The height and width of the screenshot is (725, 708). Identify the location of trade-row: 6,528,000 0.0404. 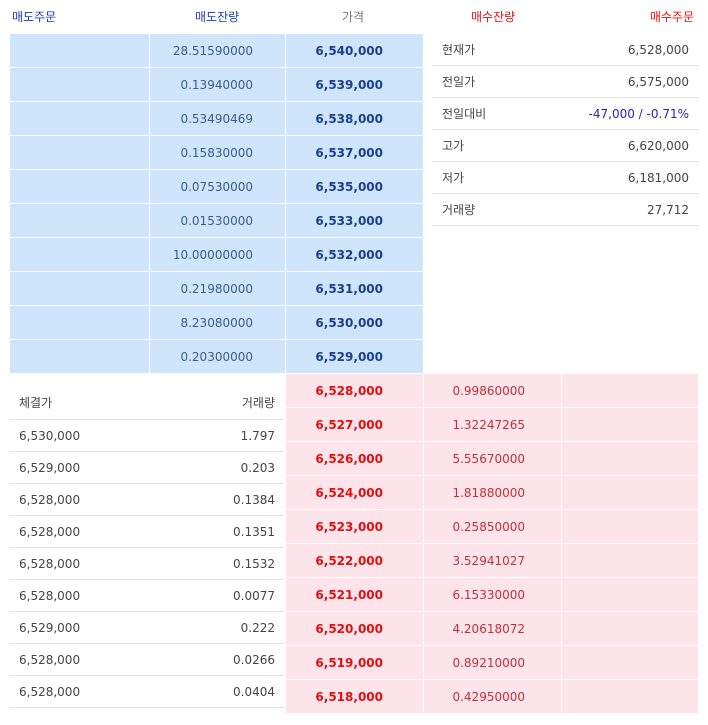
(147, 692).